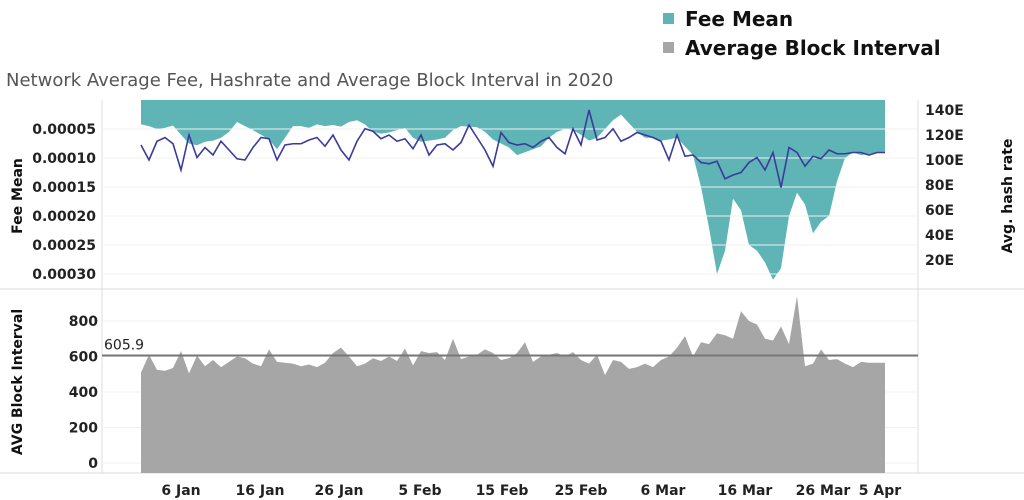  I want to click on legend-item-fee-mean: Fee Mean, so click(802, 18).